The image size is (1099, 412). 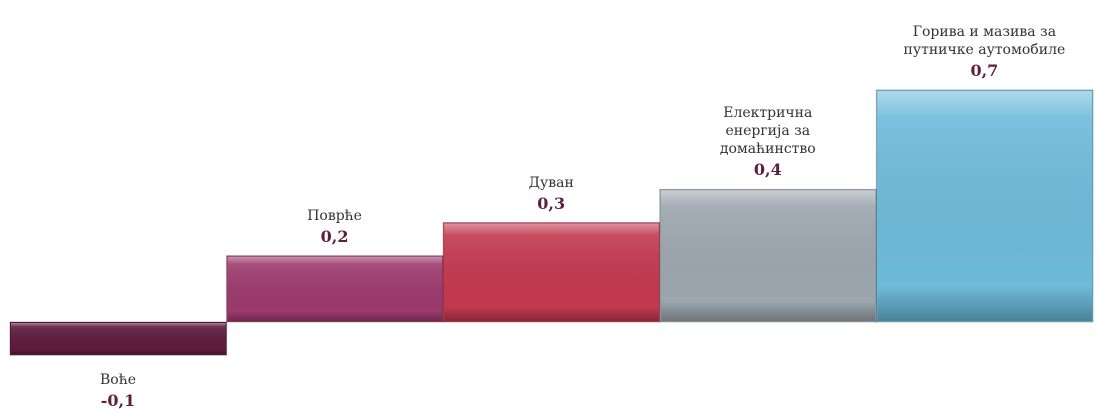 I want to click on bar-label: Поврће 0,2, so click(x=335, y=226).